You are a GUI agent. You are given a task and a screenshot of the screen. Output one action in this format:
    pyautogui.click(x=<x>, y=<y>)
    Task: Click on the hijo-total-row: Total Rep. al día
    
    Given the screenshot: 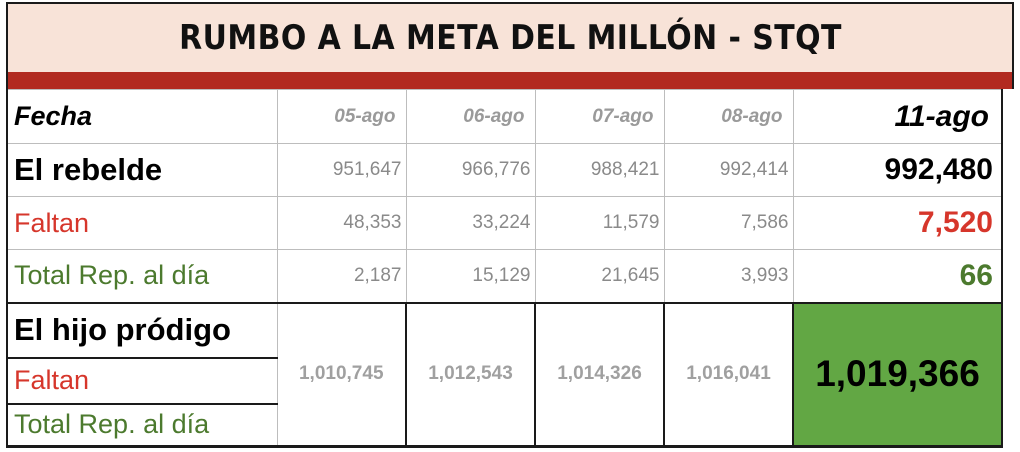 What is the action you would take?
    pyautogui.click(x=504, y=425)
    